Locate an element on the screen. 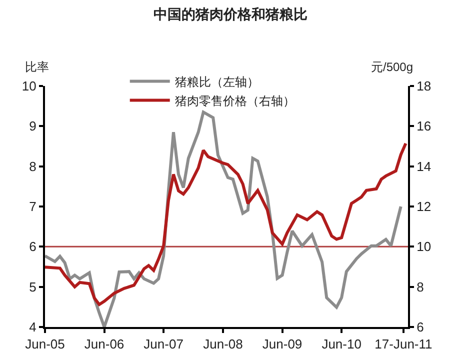  y2-axis-title: 元/500g is located at coordinates (392, 67).